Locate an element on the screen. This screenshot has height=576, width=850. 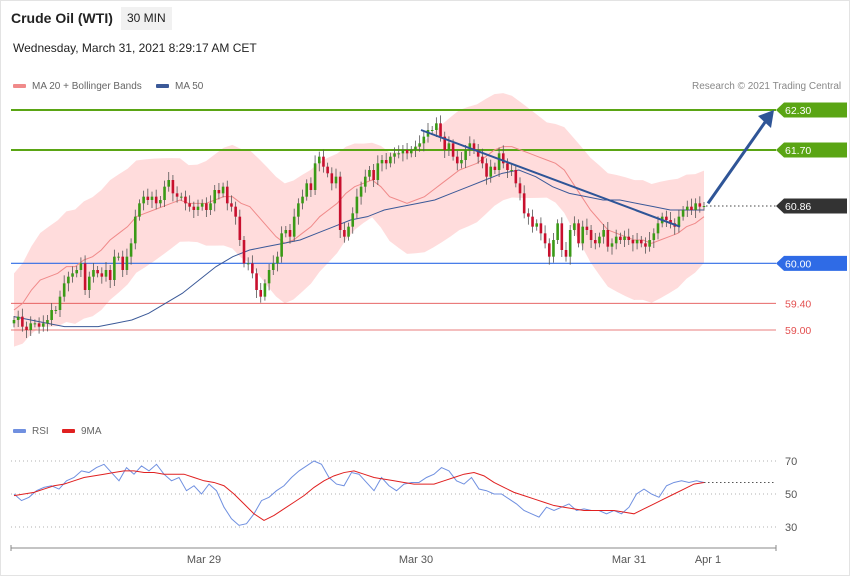
level-label: 59.40 is located at coordinates (798, 304).